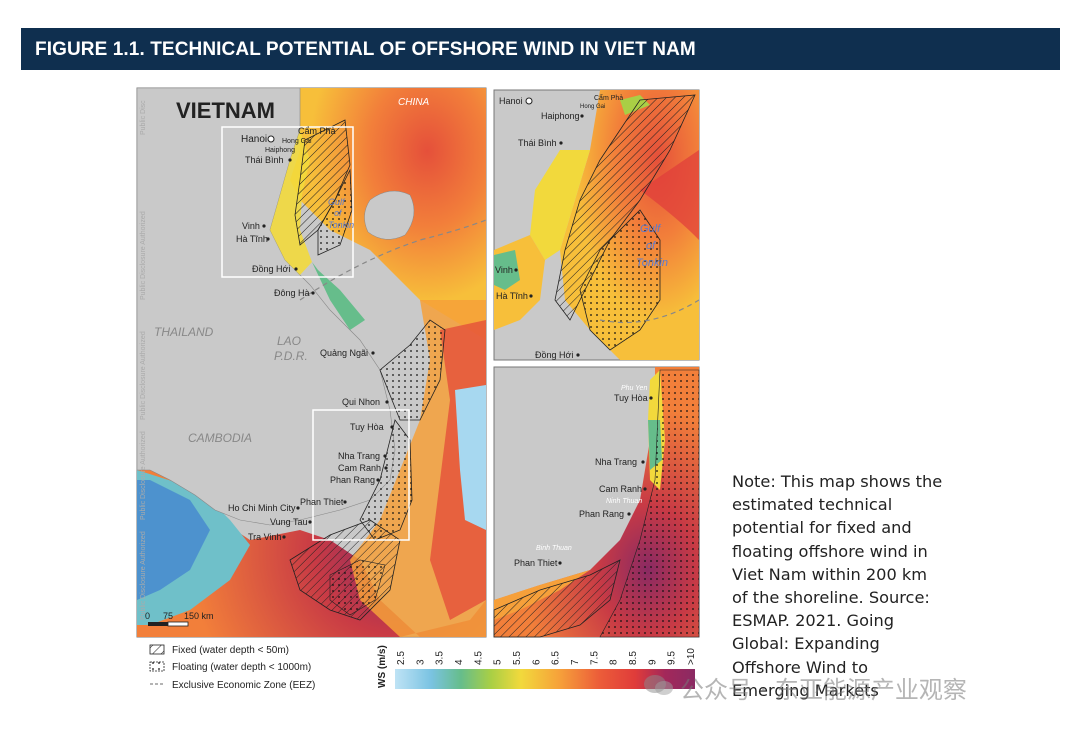  What do you see at coordinates (413, 102) in the screenshot?
I see `region-label-china: CHINA` at bounding box center [413, 102].